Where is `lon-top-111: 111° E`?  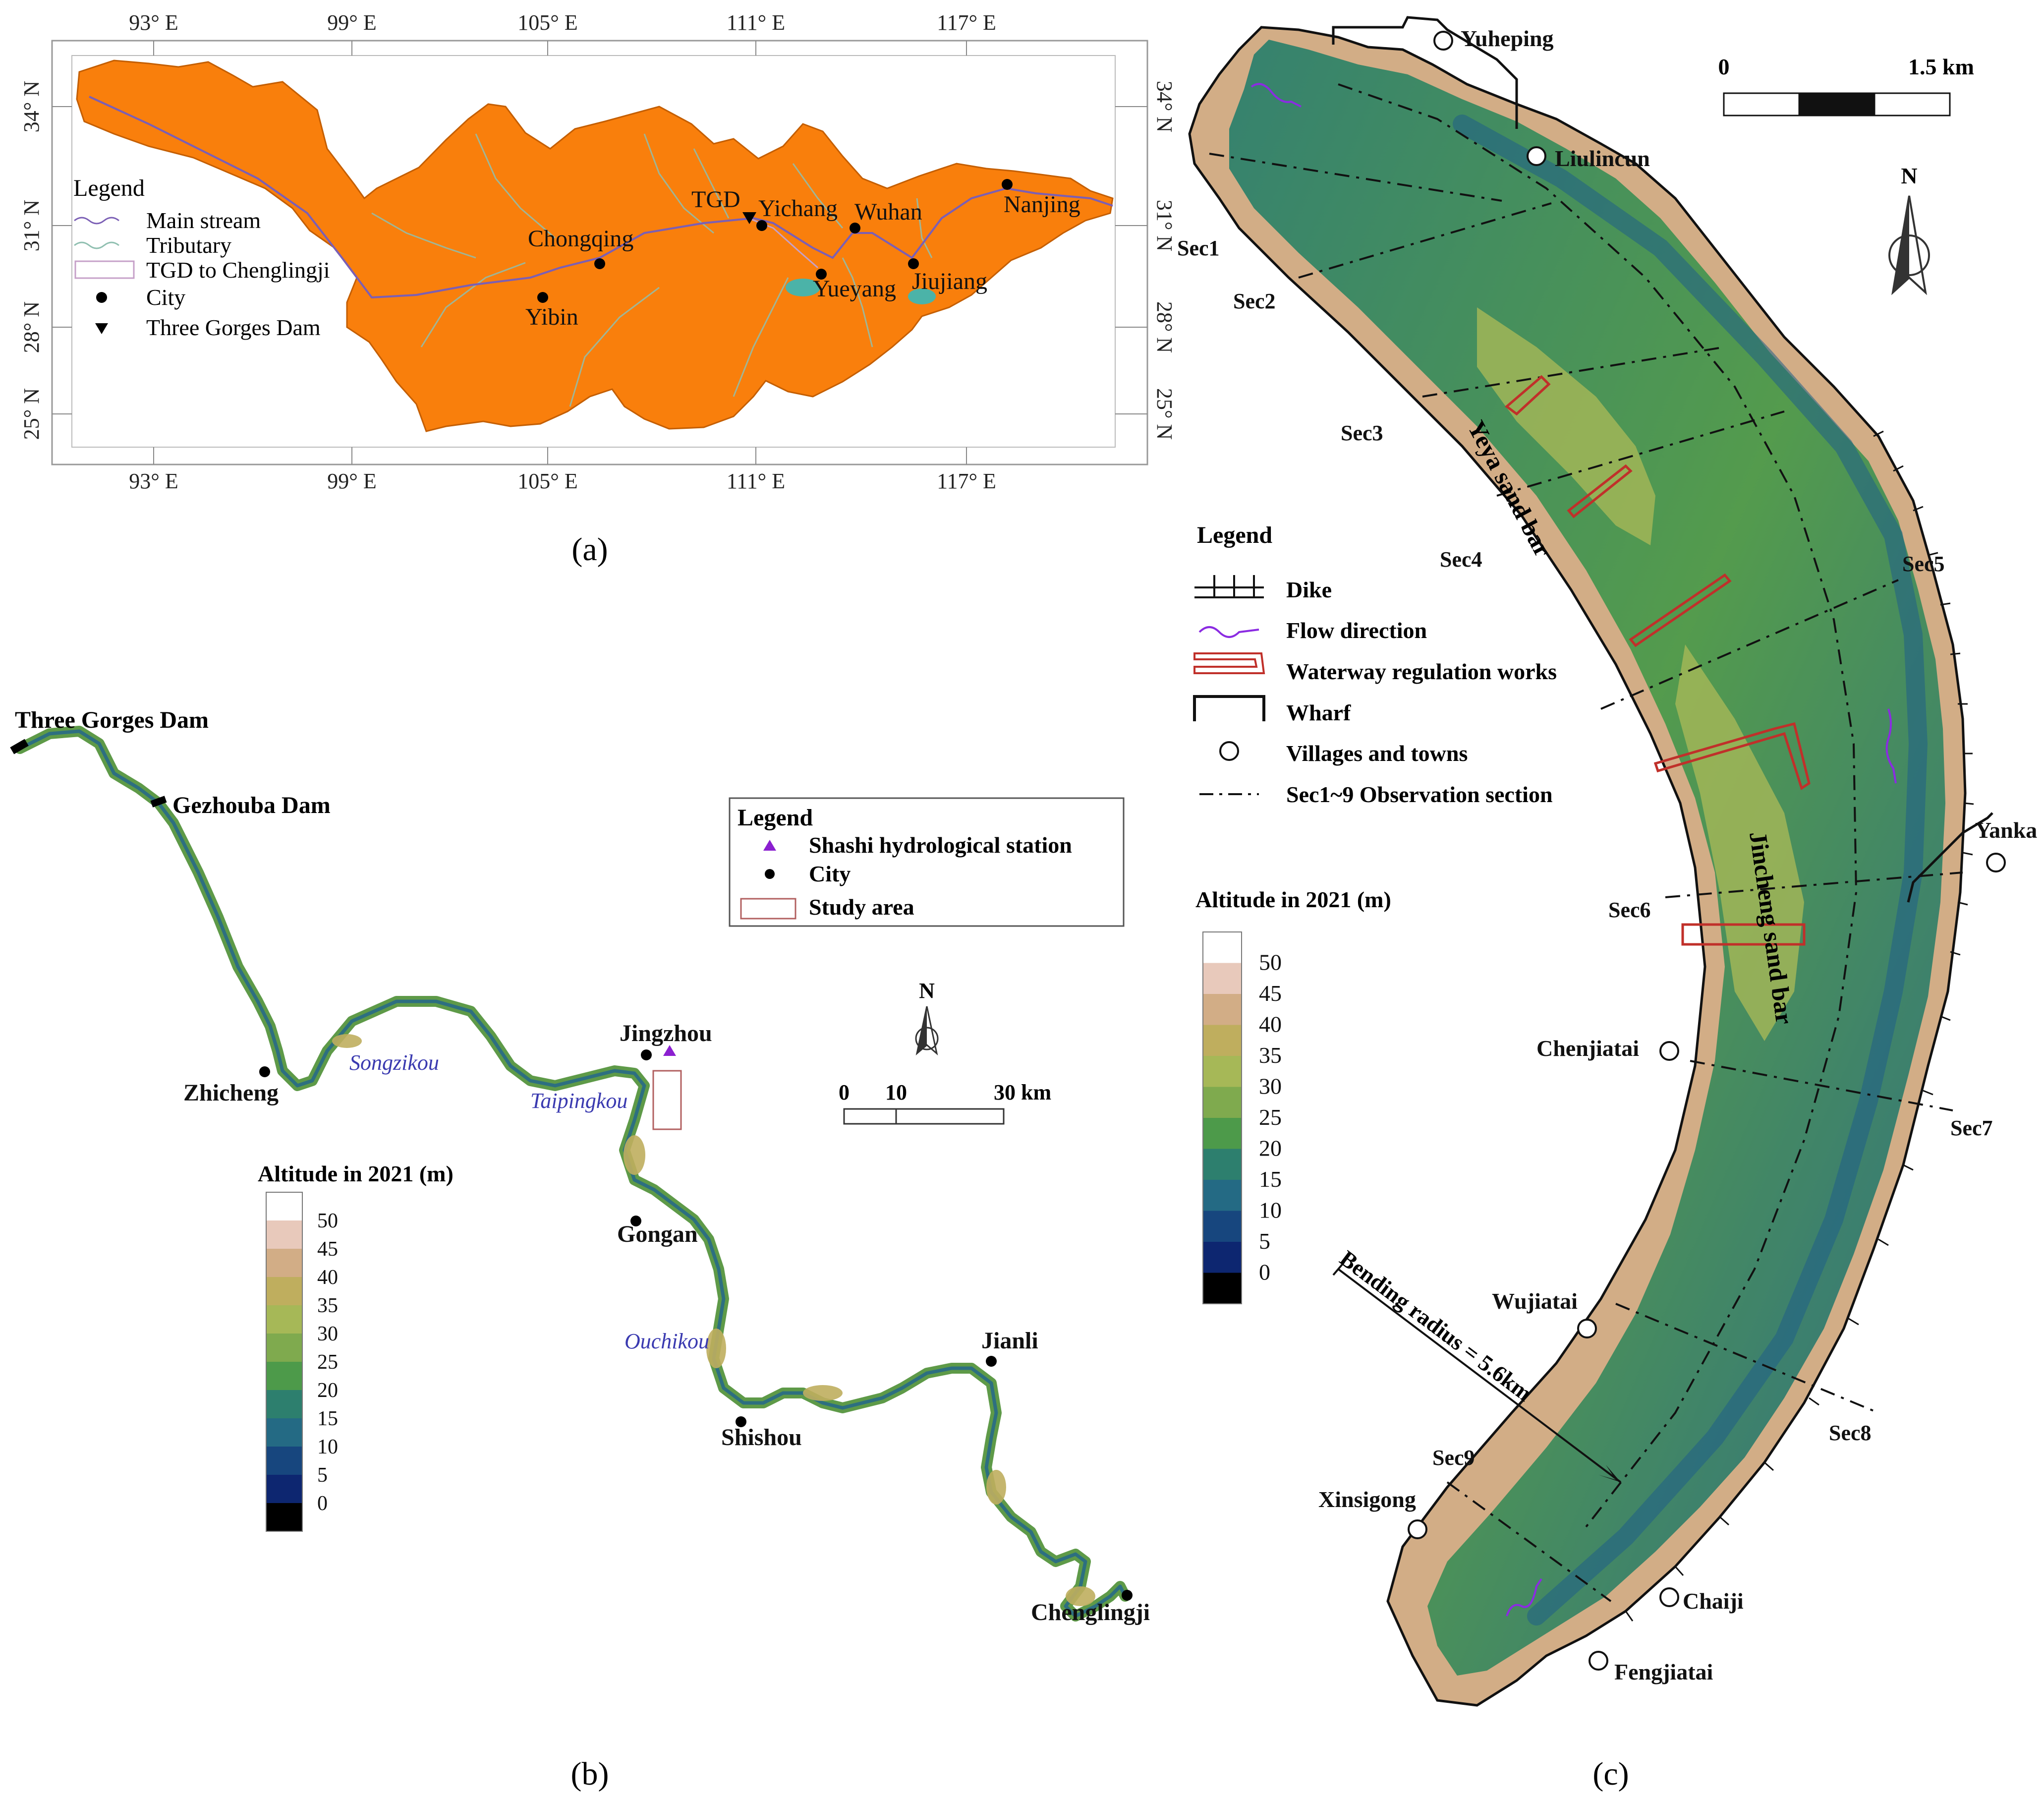
lon-top-111: 111° E is located at coordinates (756, 22).